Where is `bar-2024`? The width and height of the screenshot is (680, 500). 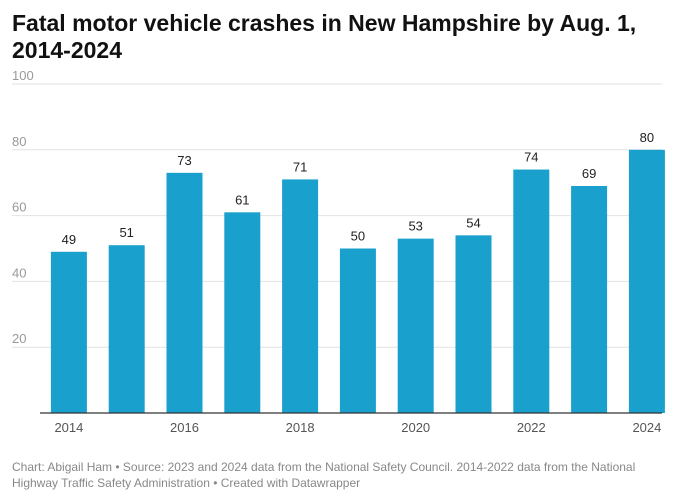 bar-2024 is located at coordinates (646, 281).